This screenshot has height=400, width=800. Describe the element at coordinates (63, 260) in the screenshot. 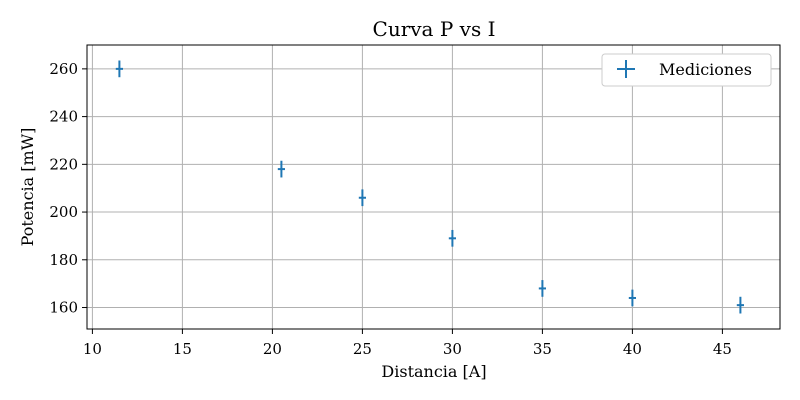

I see `y-tick-label: 180` at that location.